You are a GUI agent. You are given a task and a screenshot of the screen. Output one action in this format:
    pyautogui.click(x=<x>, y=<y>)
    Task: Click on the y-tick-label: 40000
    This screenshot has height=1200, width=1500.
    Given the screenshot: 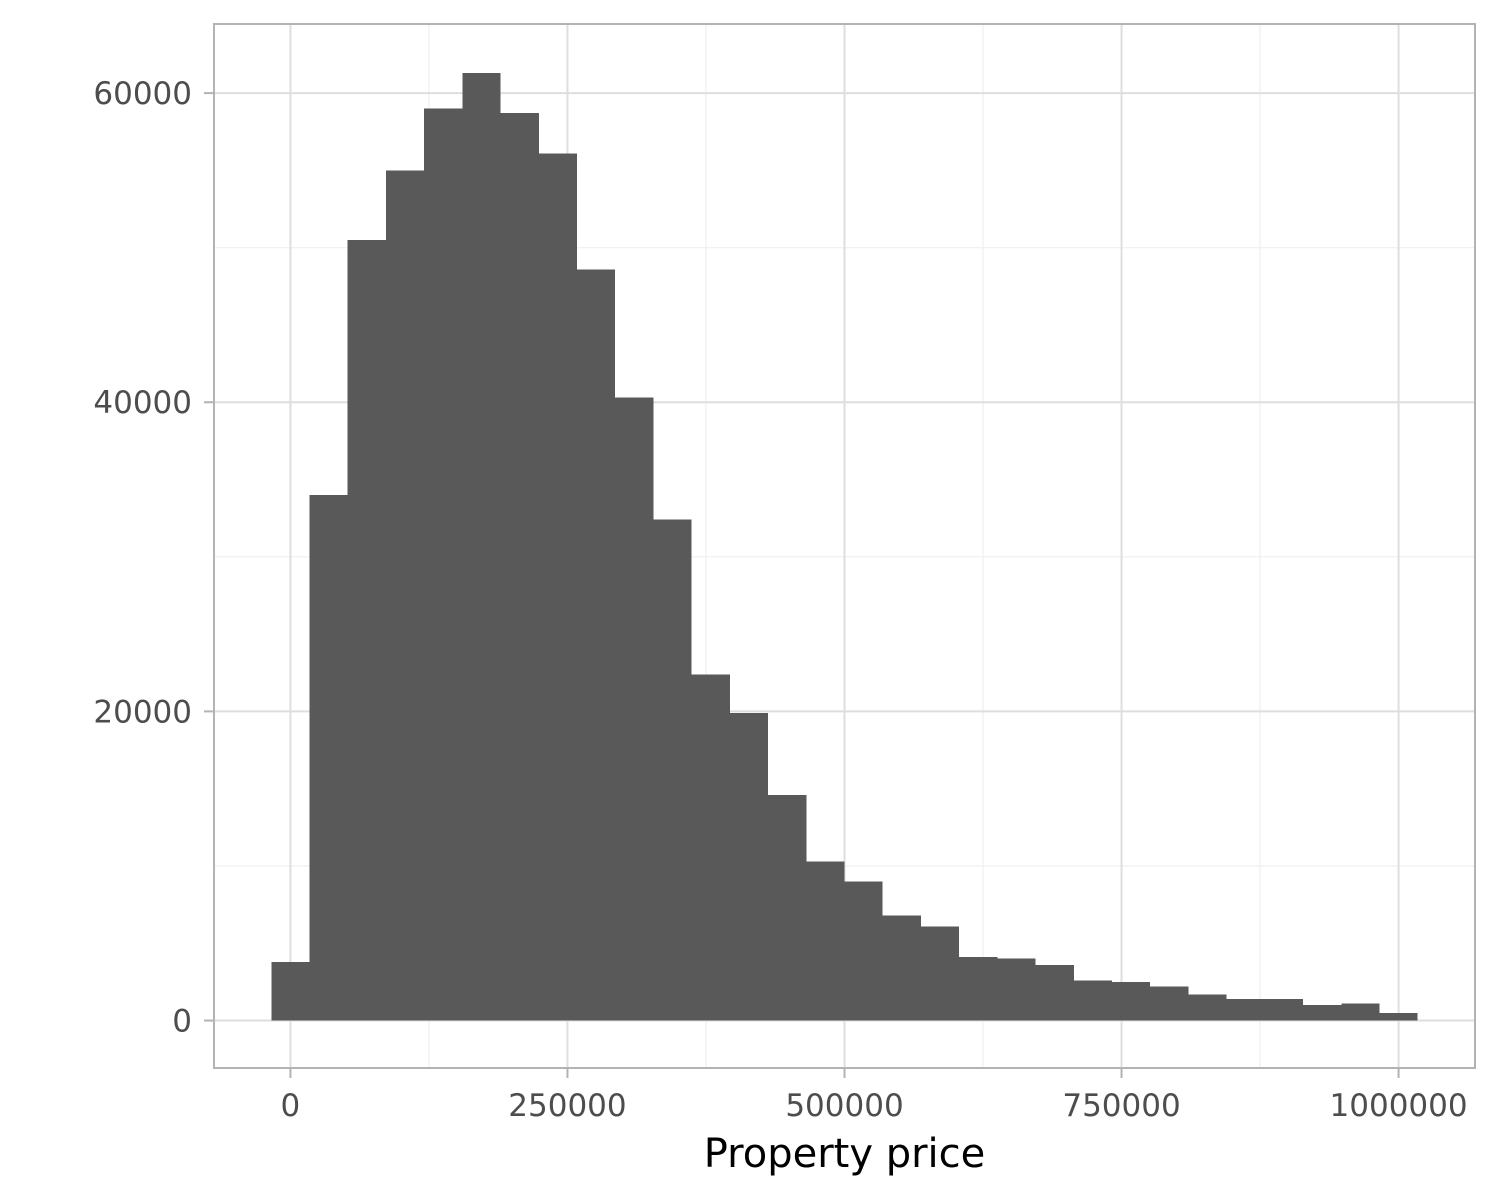 What is the action you would take?
    pyautogui.click(x=142, y=403)
    